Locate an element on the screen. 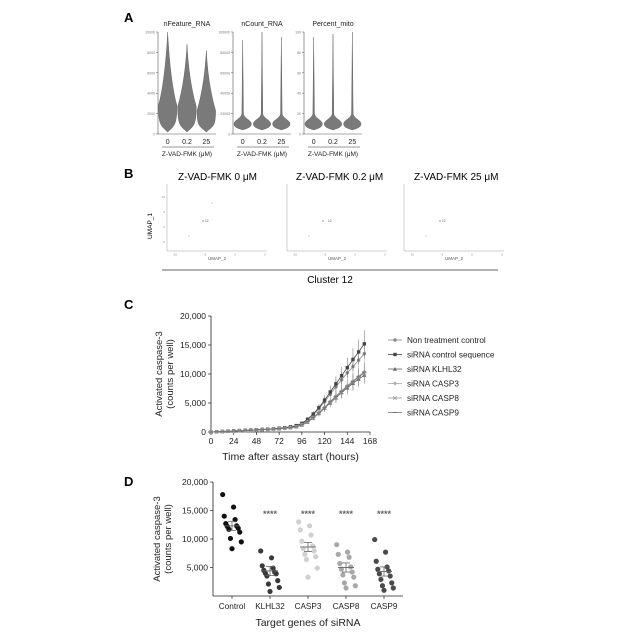 The width and height of the screenshot is (640, 640). violin-group-label-0-0: 0 is located at coordinates (168, 142).